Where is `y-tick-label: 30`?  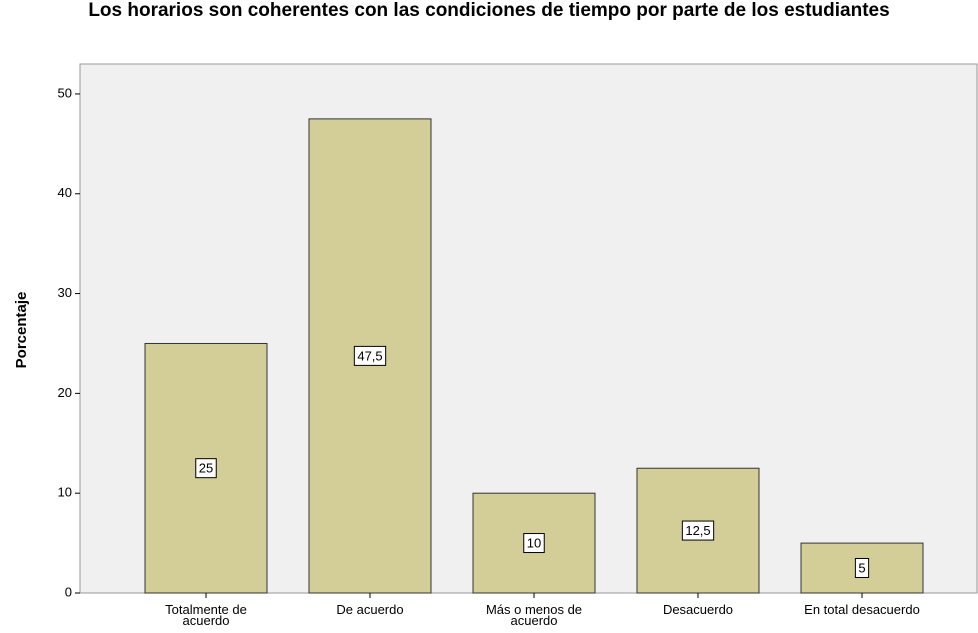 y-tick-label: 30 is located at coordinates (65, 292).